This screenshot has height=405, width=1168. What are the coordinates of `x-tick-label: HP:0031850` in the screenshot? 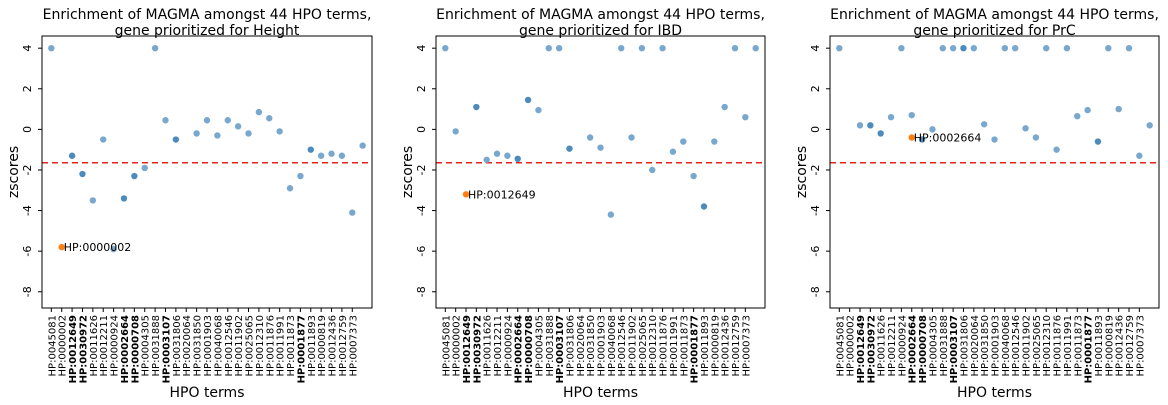 It's located at (198, 345).